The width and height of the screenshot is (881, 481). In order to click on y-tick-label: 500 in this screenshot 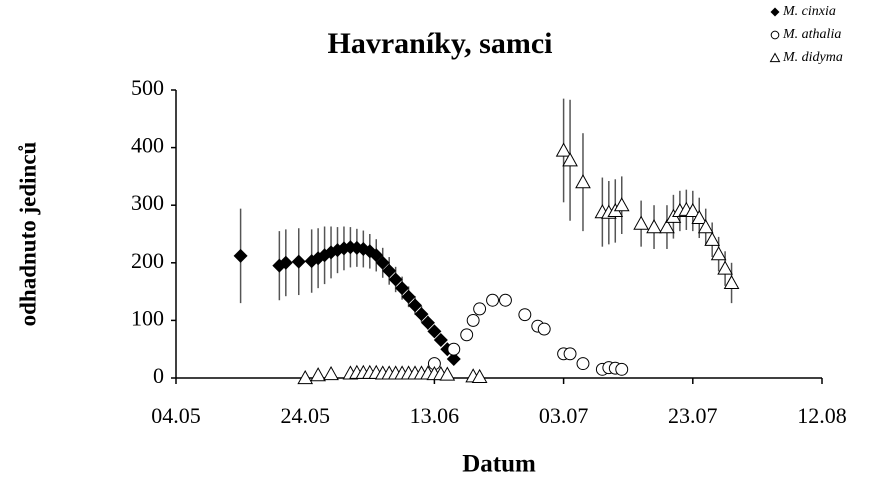, I will do `click(147, 87)`.